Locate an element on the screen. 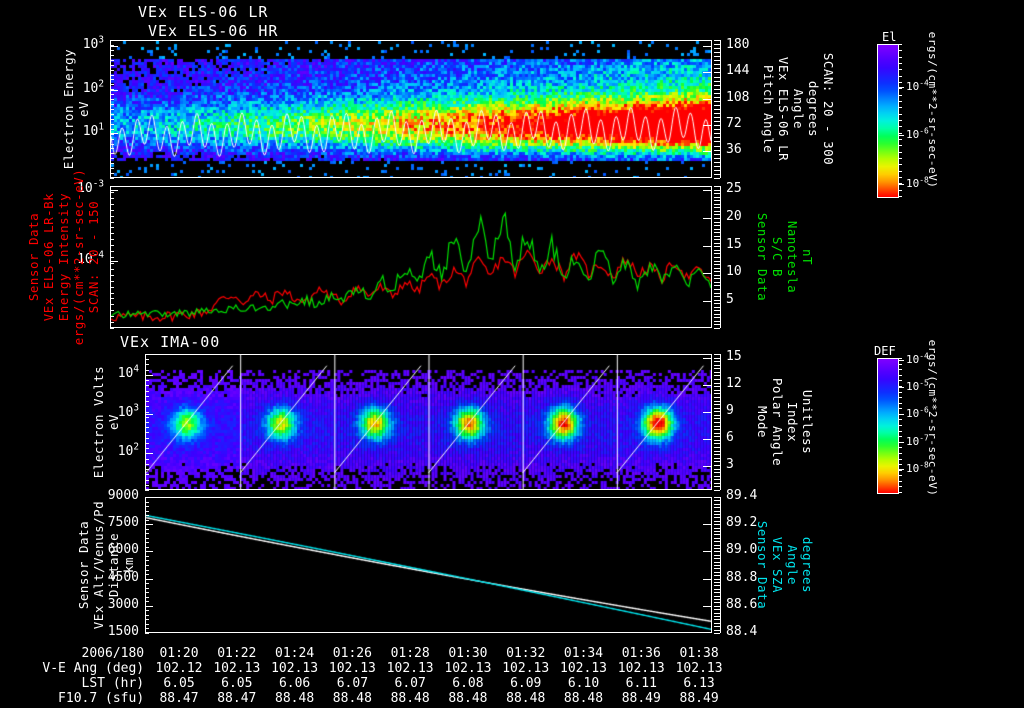 The image size is (1024, 708). axis-tick-label: 20 is located at coordinates (734, 216).